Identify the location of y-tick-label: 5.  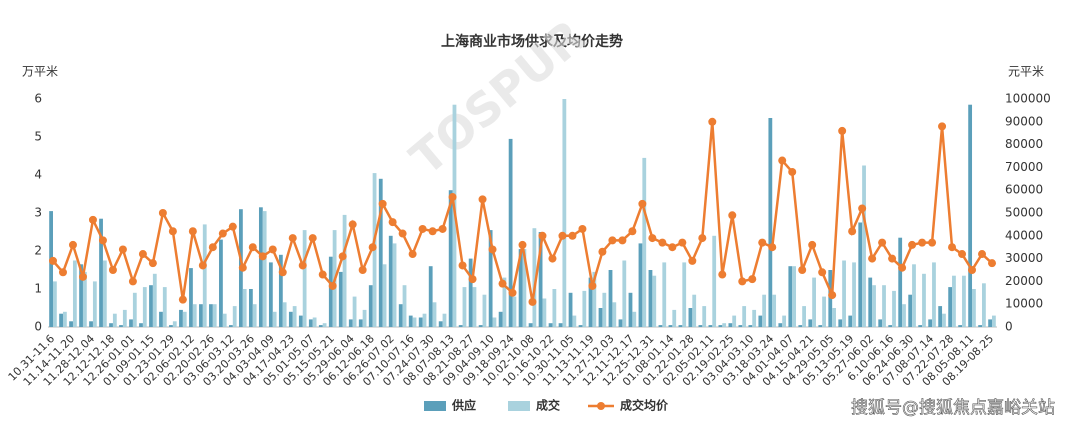
(38, 137).